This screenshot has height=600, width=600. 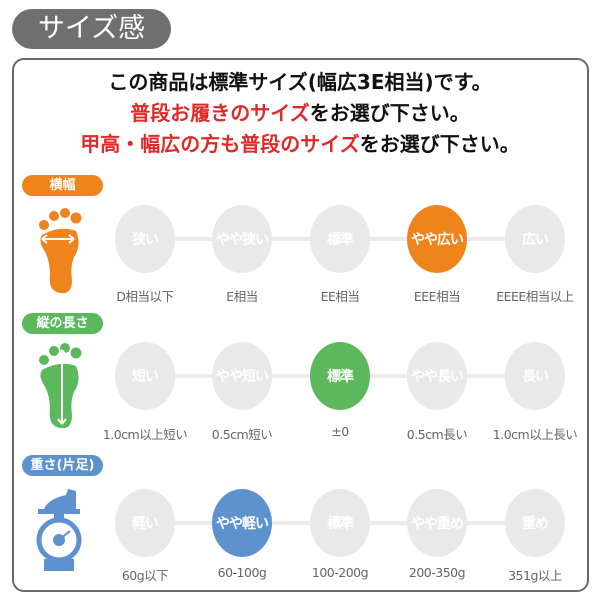 What do you see at coordinates (145, 434) in the screenshot?
I see `scale-label: 1.0cm以上短い` at bounding box center [145, 434].